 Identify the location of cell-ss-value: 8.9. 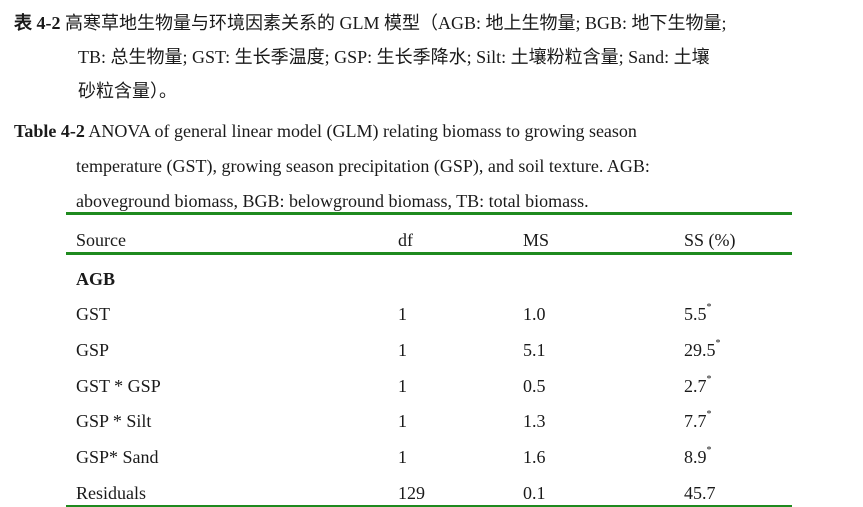
(695, 457).